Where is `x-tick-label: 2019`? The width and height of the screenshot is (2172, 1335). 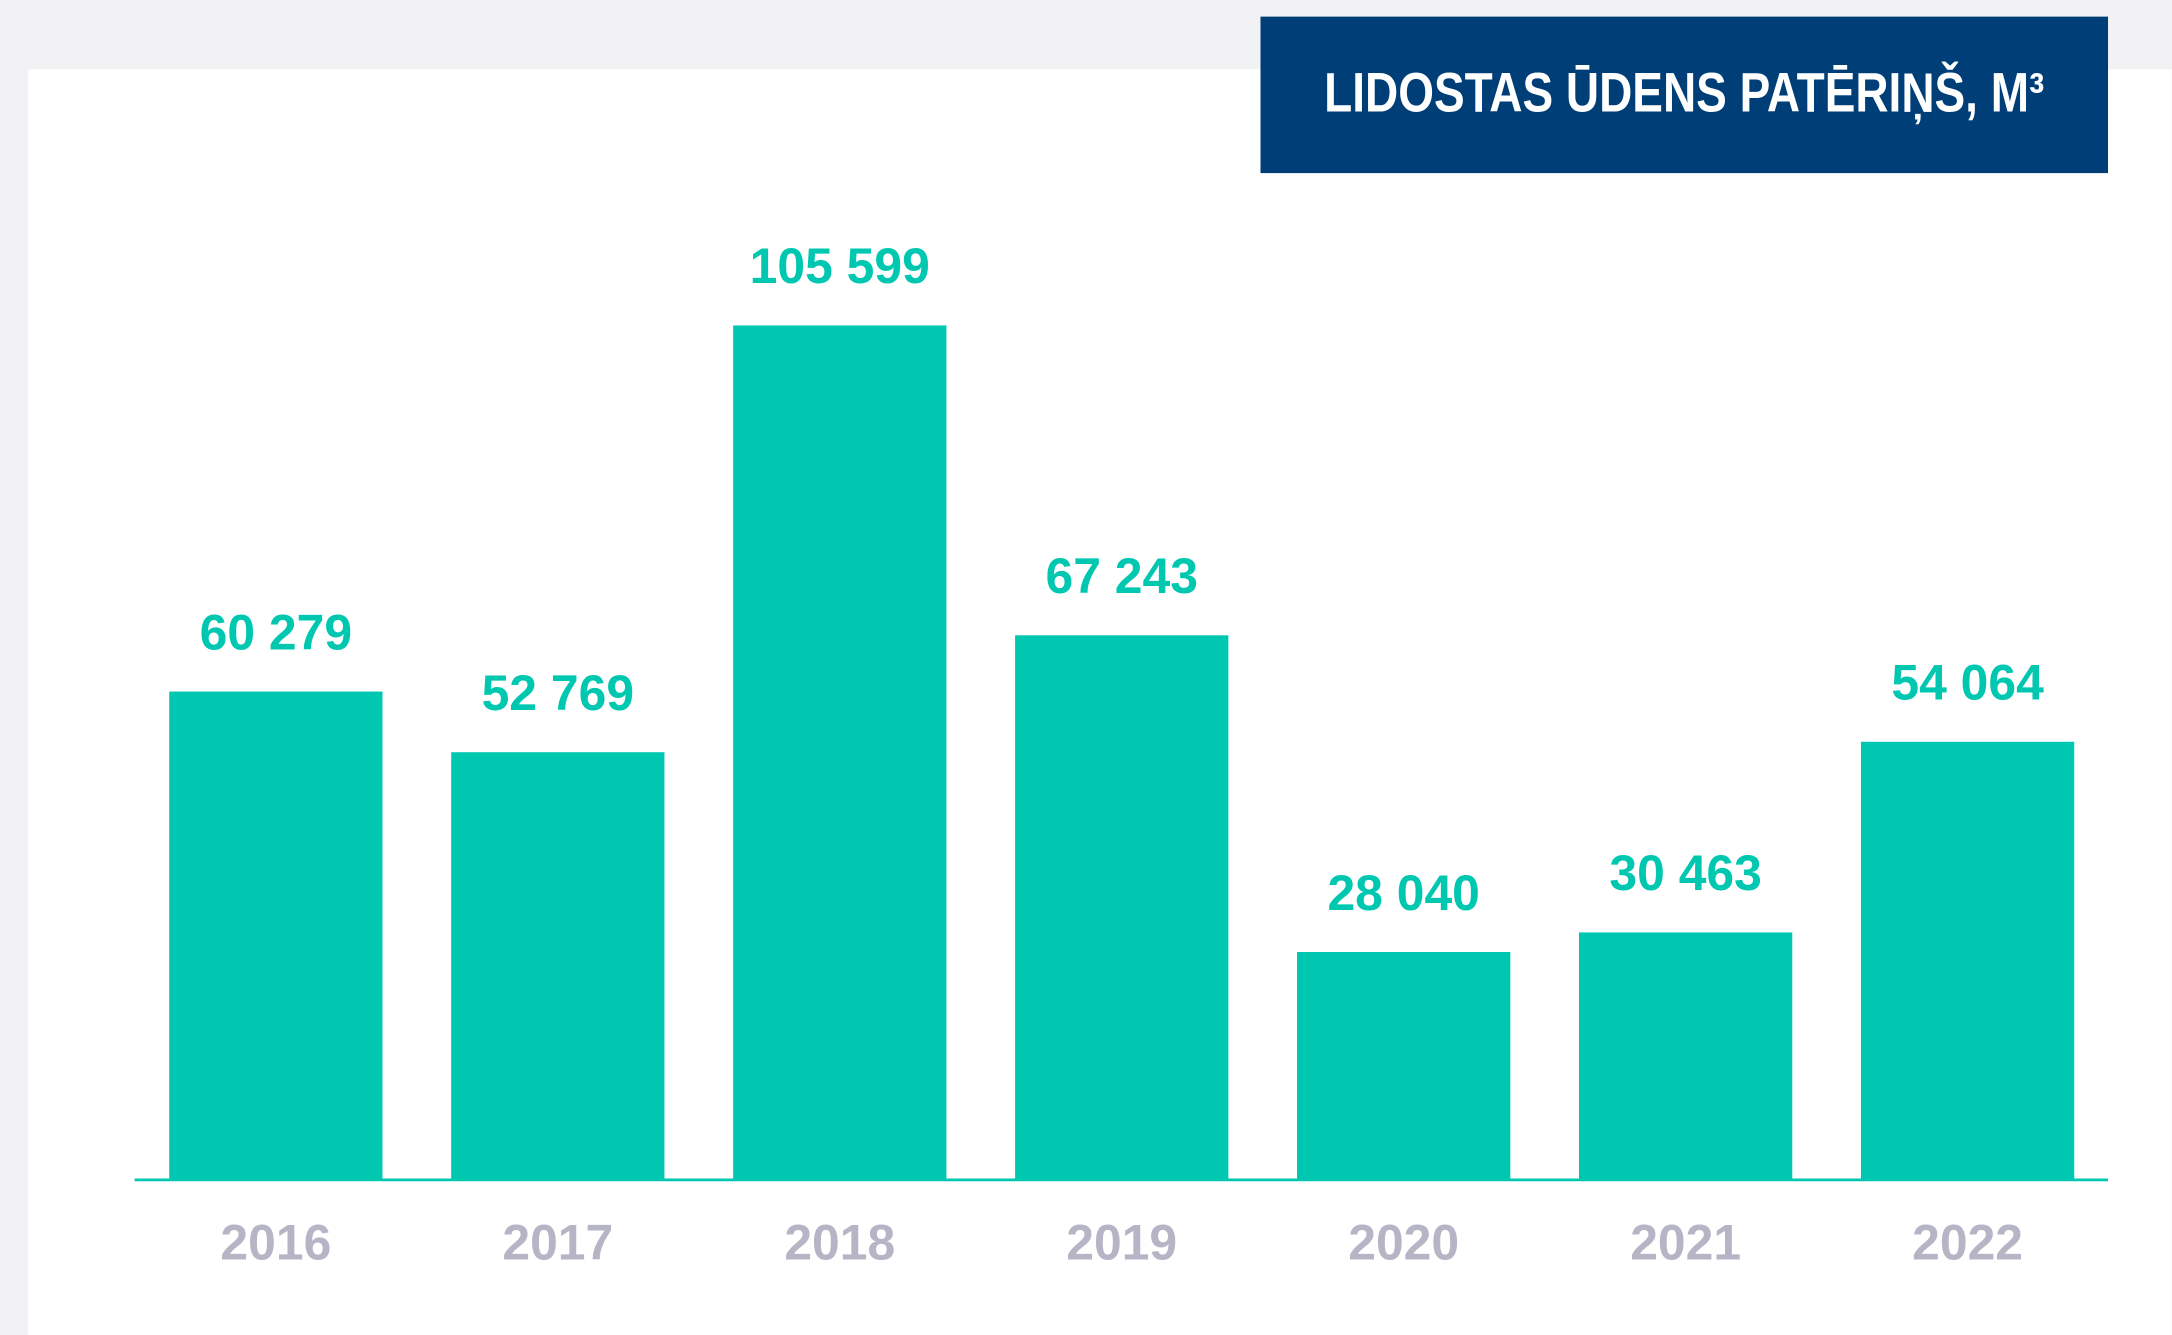
x-tick-label: 2019 is located at coordinates (1121, 1243).